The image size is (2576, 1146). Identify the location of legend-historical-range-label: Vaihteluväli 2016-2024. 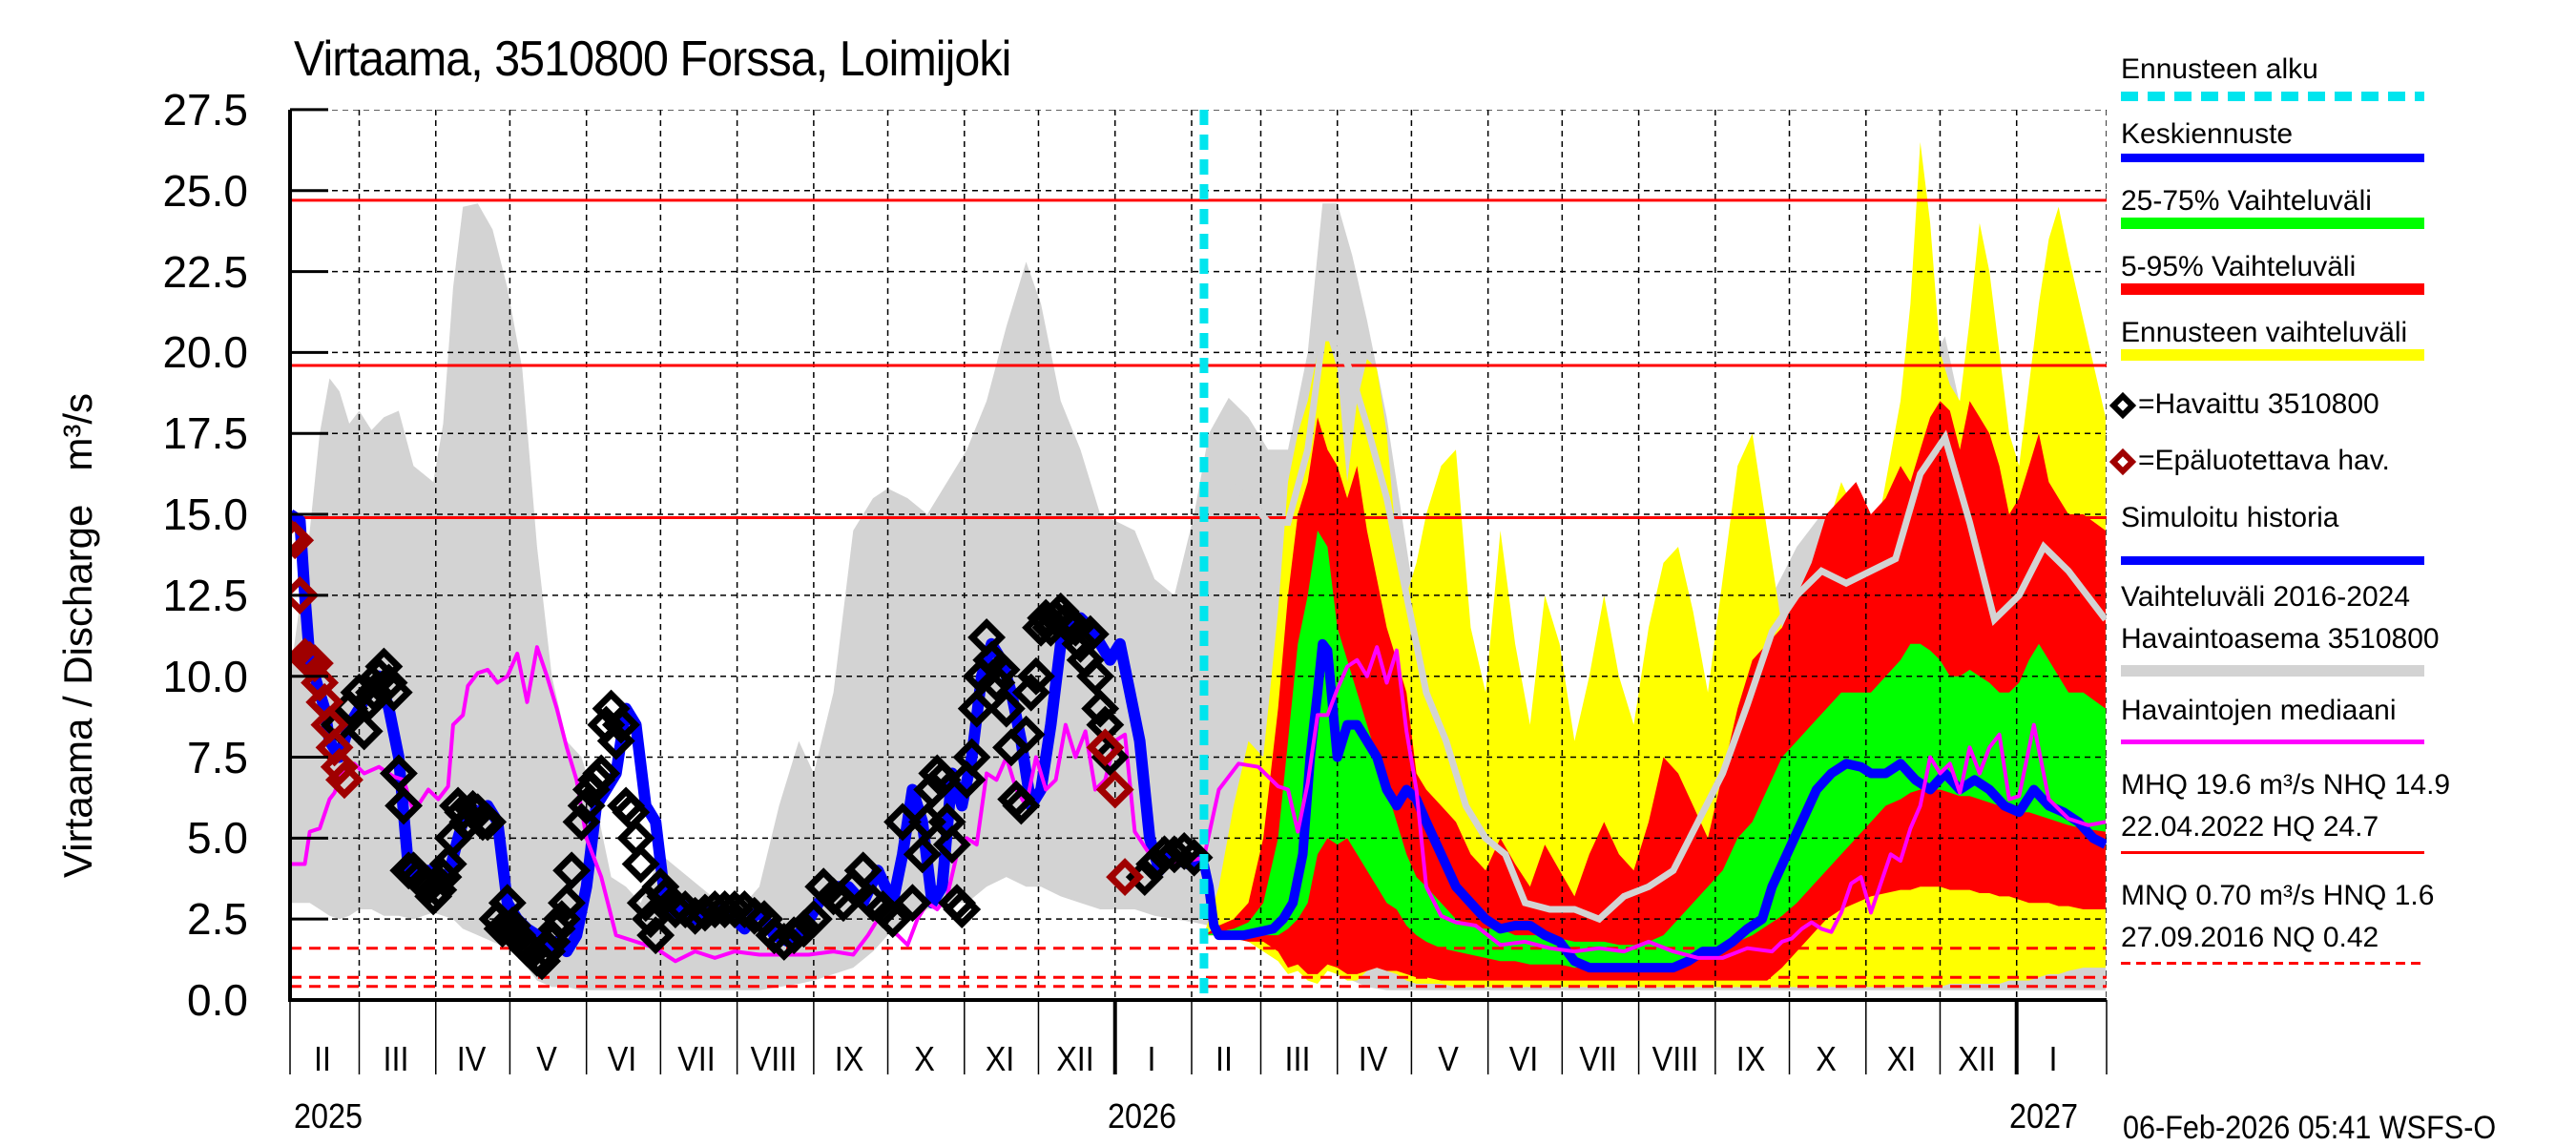
(2266, 597).